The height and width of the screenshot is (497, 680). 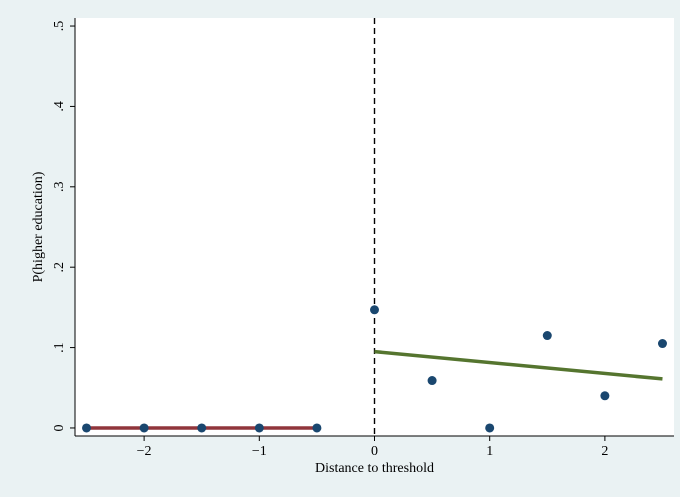 What do you see at coordinates (59, 267) in the screenshot?
I see `y-tick-label: .2` at bounding box center [59, 267].